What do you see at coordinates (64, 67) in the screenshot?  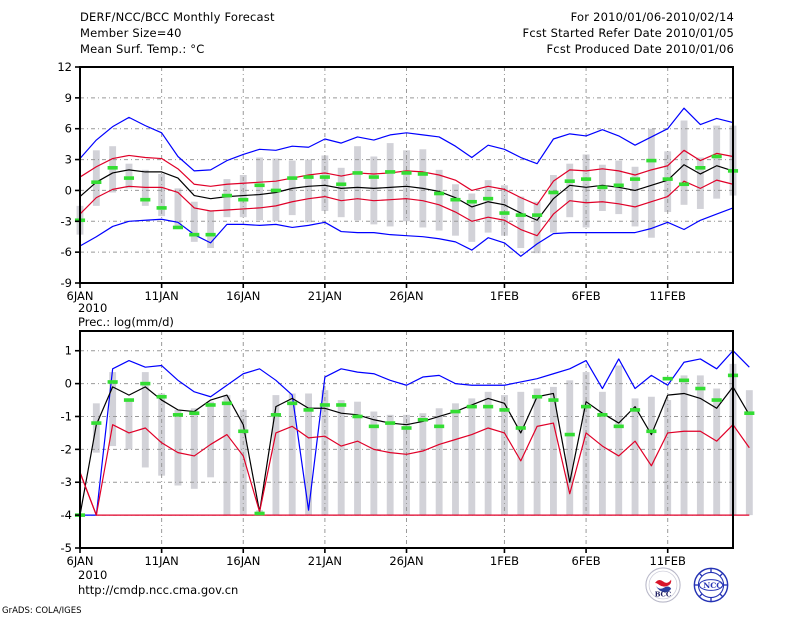 I see `y-tick-label: 12` at bounding box center [64, 67].